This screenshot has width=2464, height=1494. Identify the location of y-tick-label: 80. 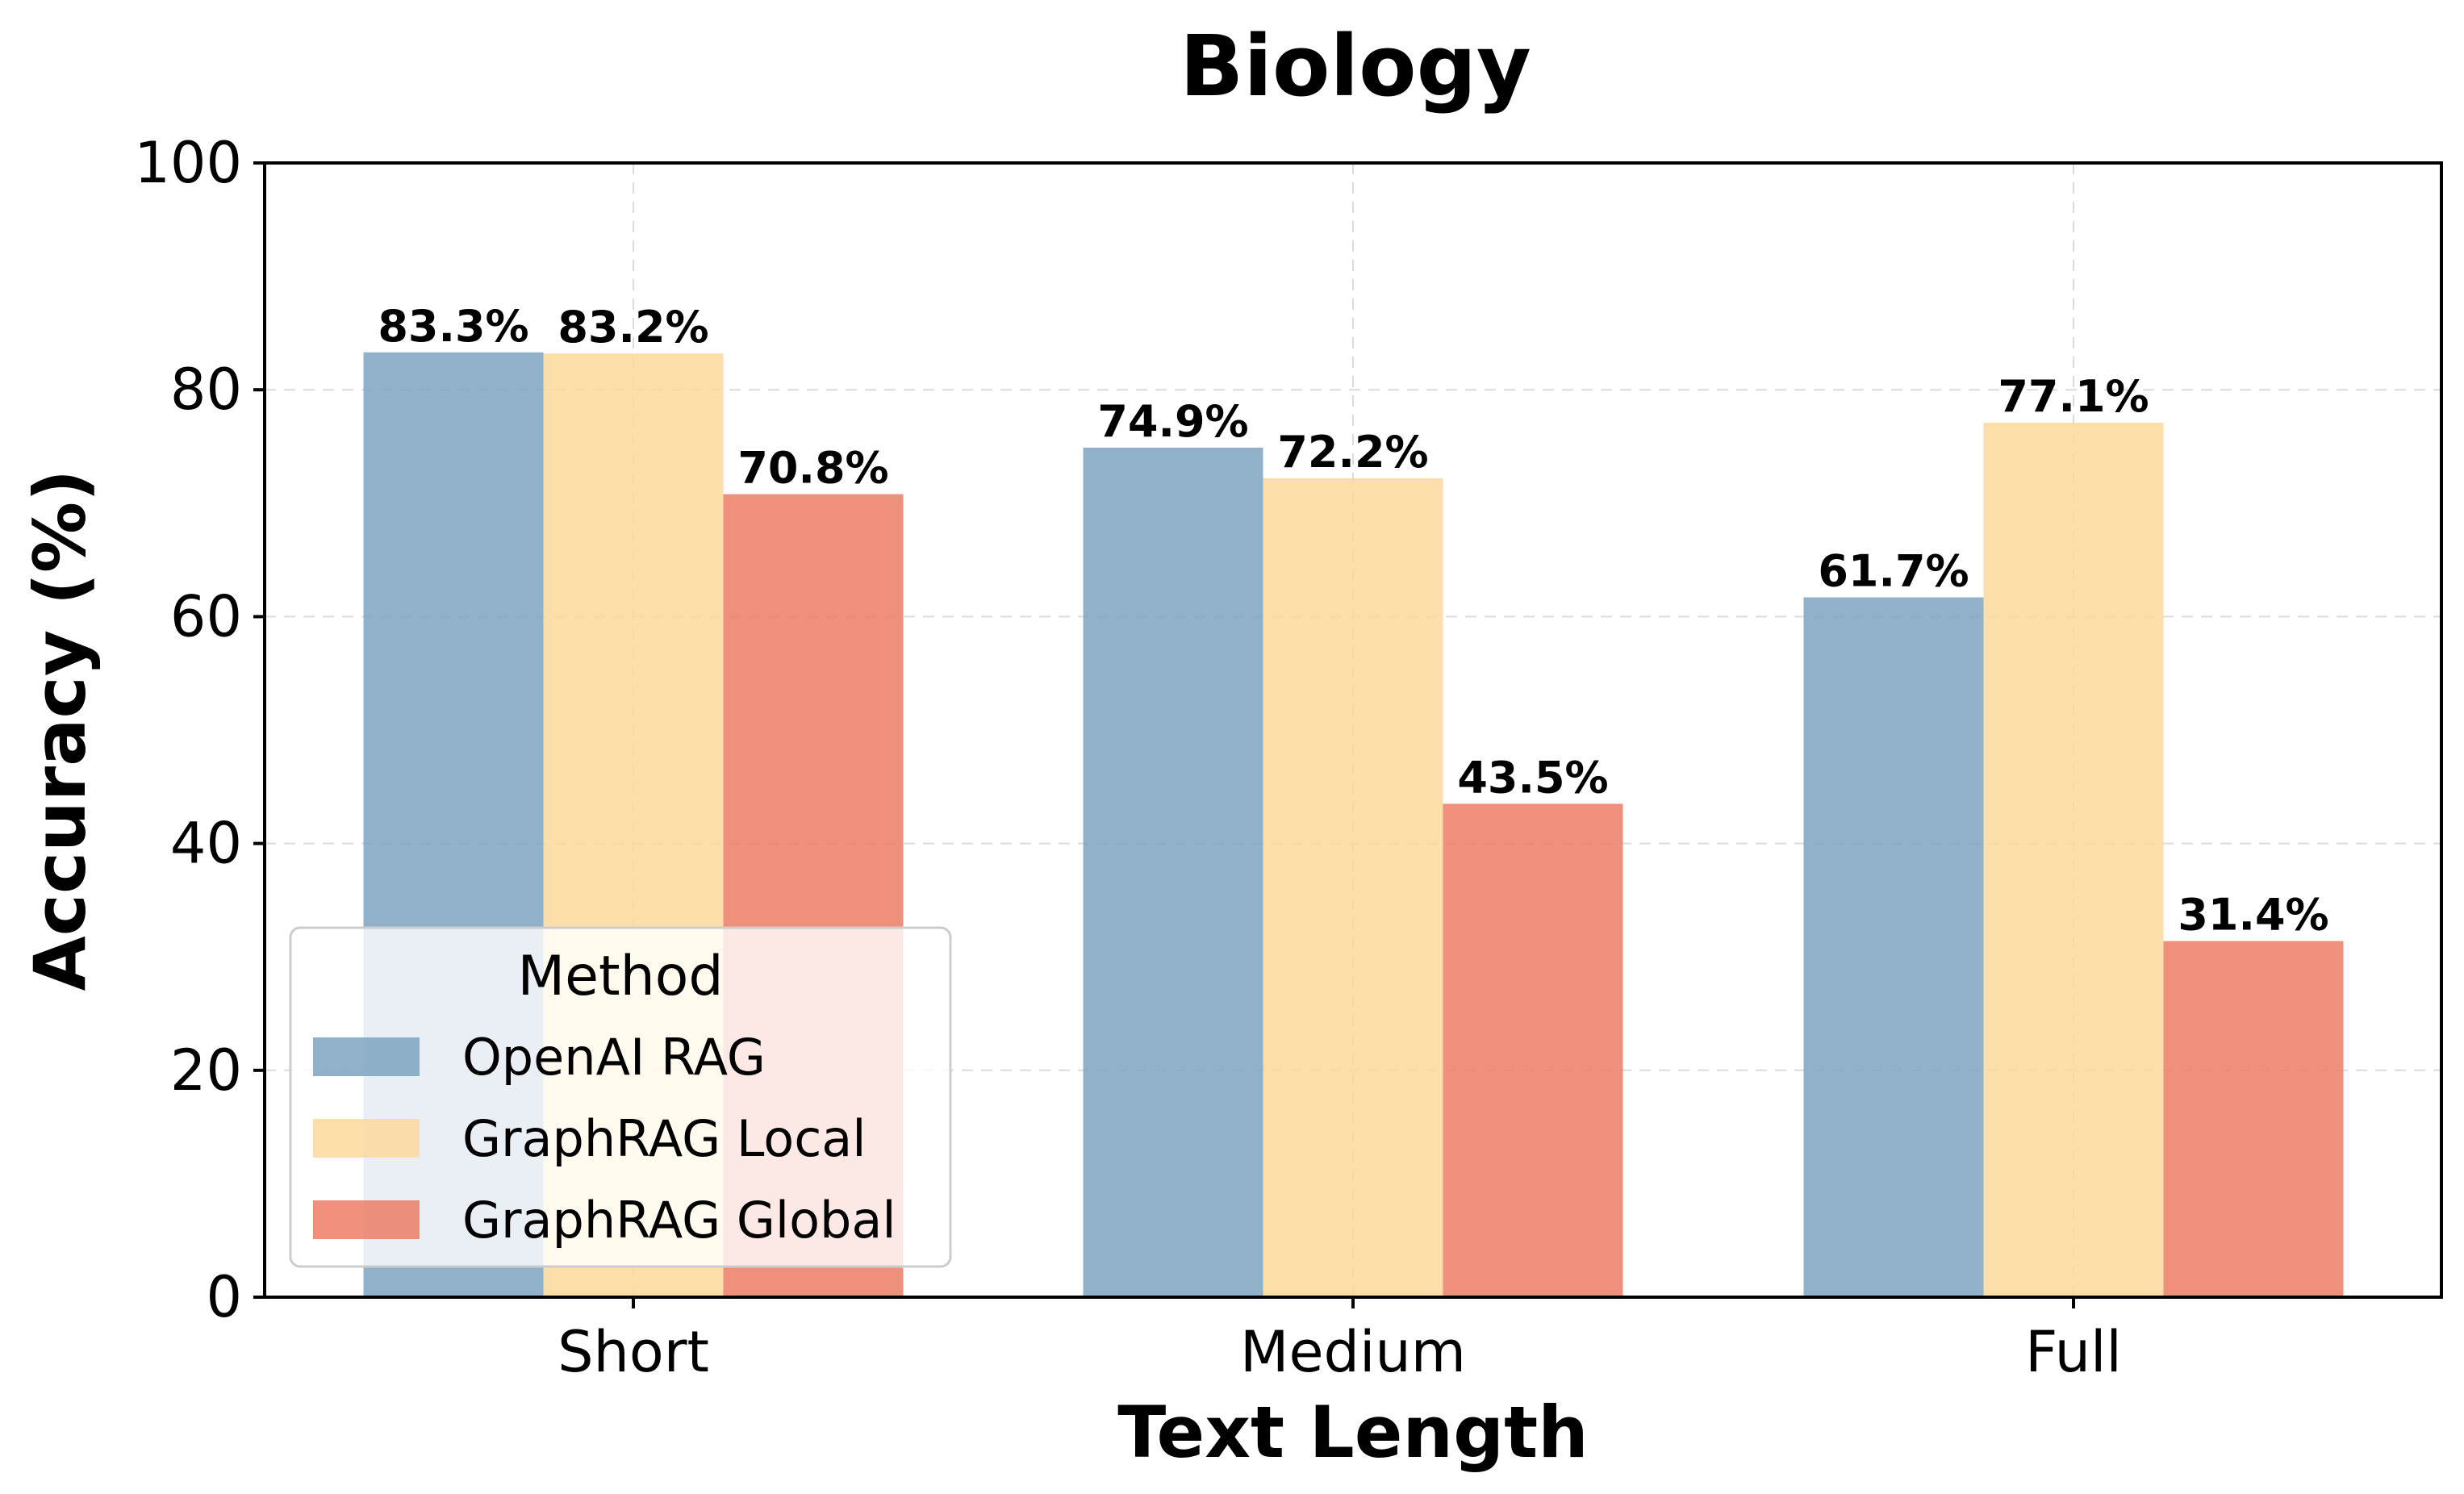
(206, 390).